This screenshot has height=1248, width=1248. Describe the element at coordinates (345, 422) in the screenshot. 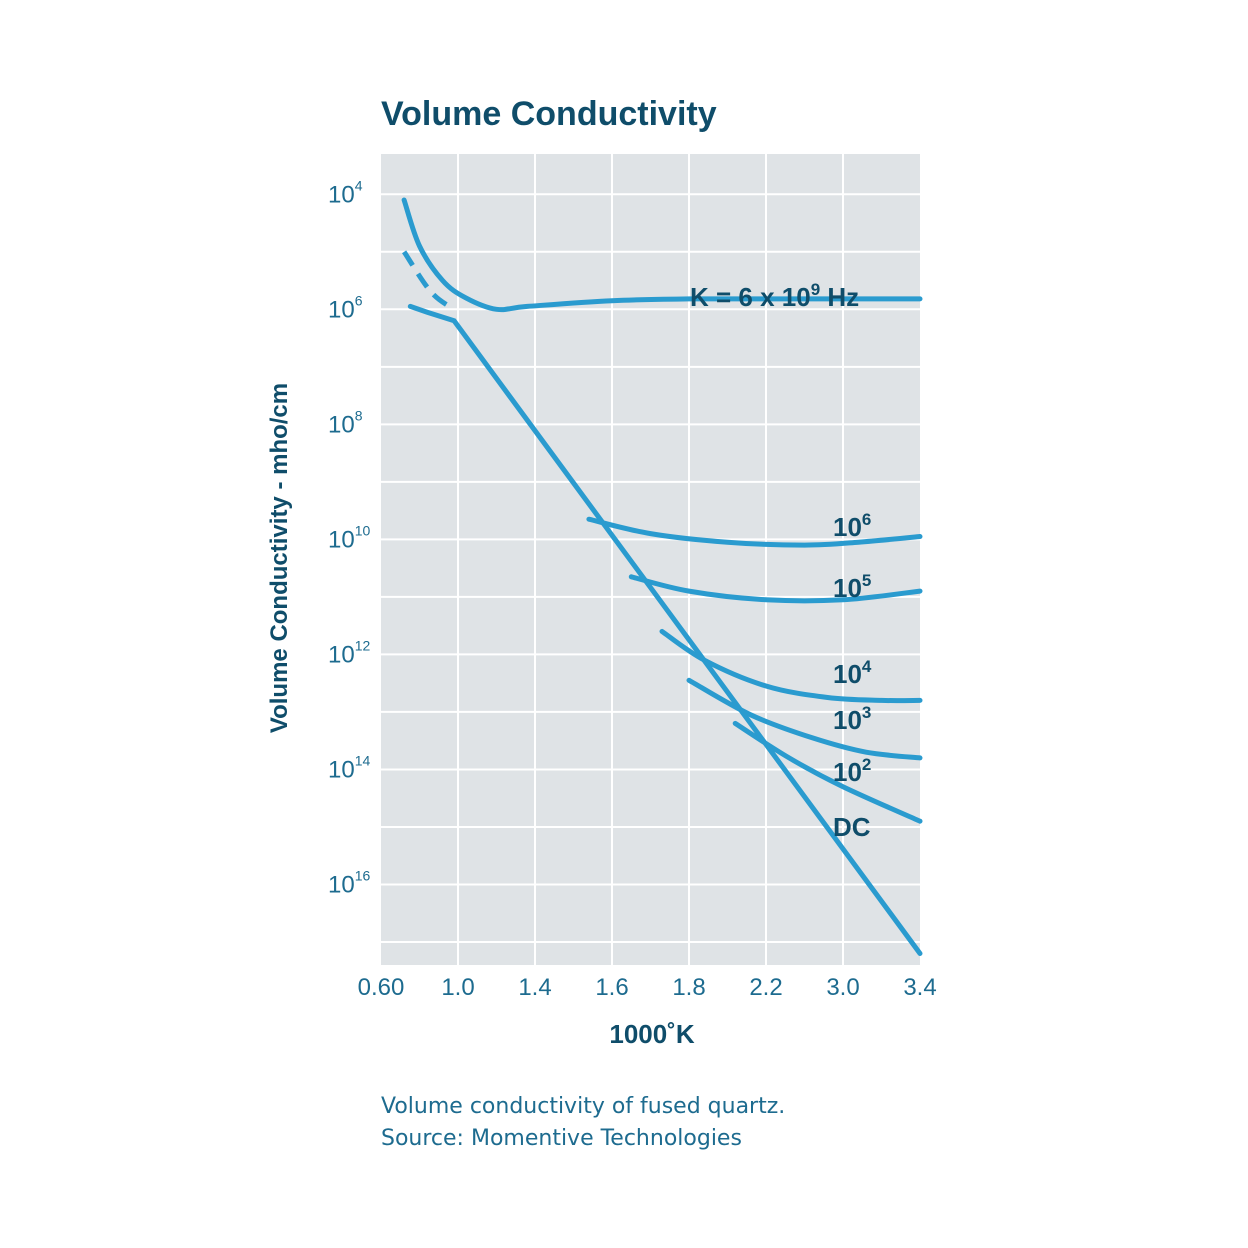

I see `y-tick-label: 10⁸` at that location.